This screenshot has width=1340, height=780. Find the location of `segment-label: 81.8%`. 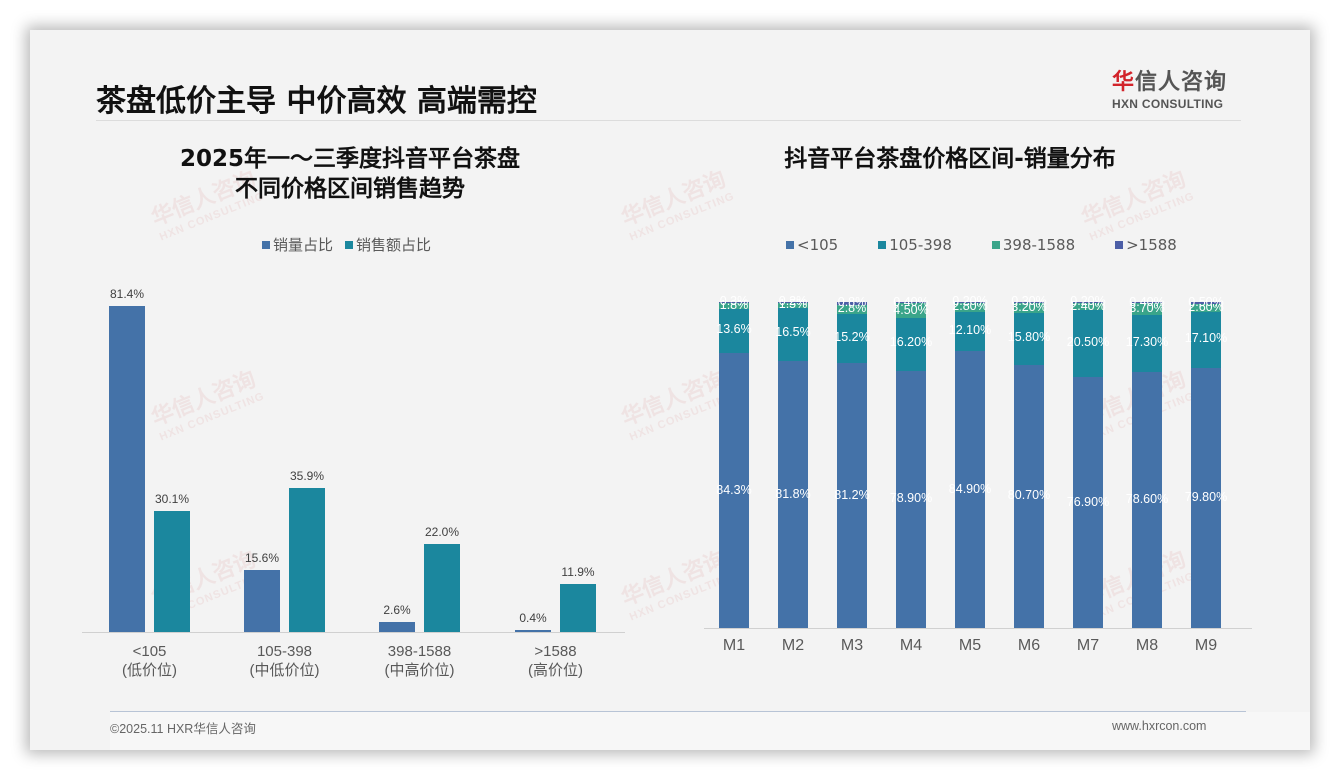

segment-label: 81.8% is located at coordinates (793, 493).